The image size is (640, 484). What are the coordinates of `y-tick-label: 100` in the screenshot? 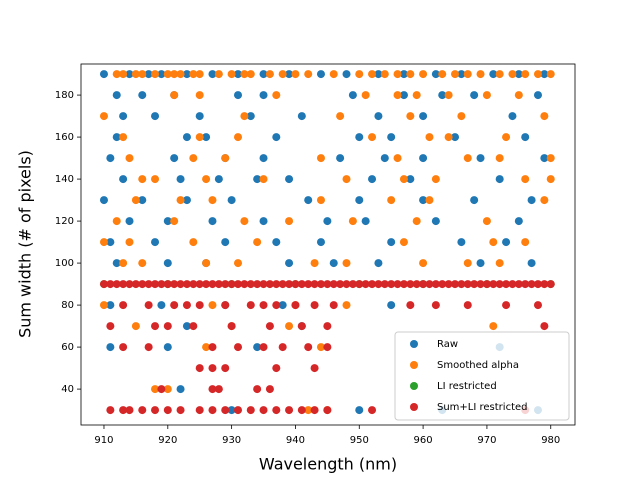 It's located at (64, 263).